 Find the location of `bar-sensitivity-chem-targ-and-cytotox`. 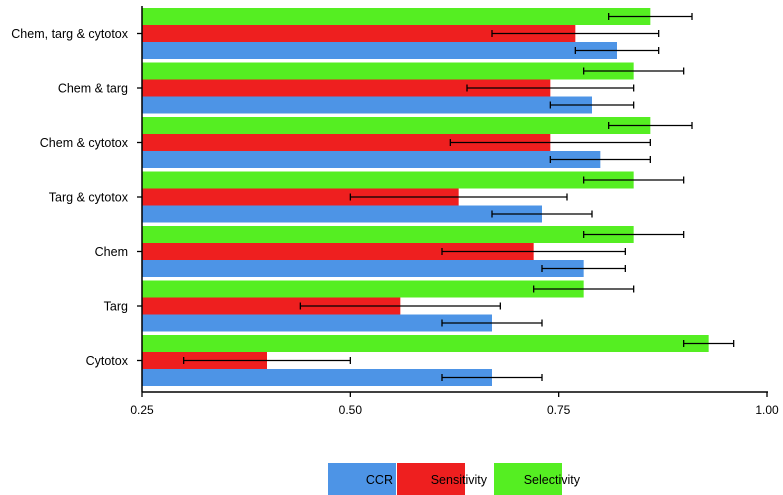

bar-sensitivity-chem-targ-and-cytotox is located at coordinates (359, 33).